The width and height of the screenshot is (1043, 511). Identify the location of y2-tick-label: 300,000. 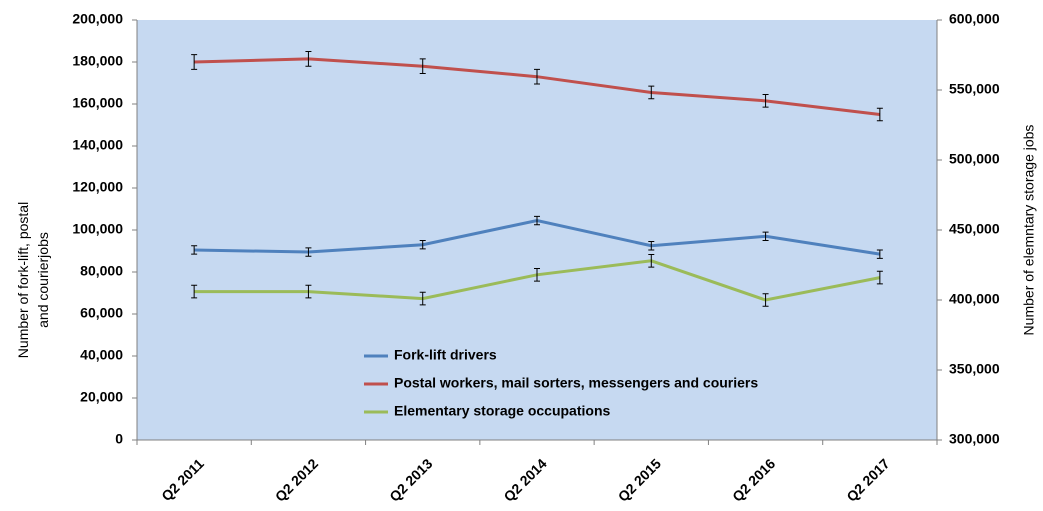
(974, 439).